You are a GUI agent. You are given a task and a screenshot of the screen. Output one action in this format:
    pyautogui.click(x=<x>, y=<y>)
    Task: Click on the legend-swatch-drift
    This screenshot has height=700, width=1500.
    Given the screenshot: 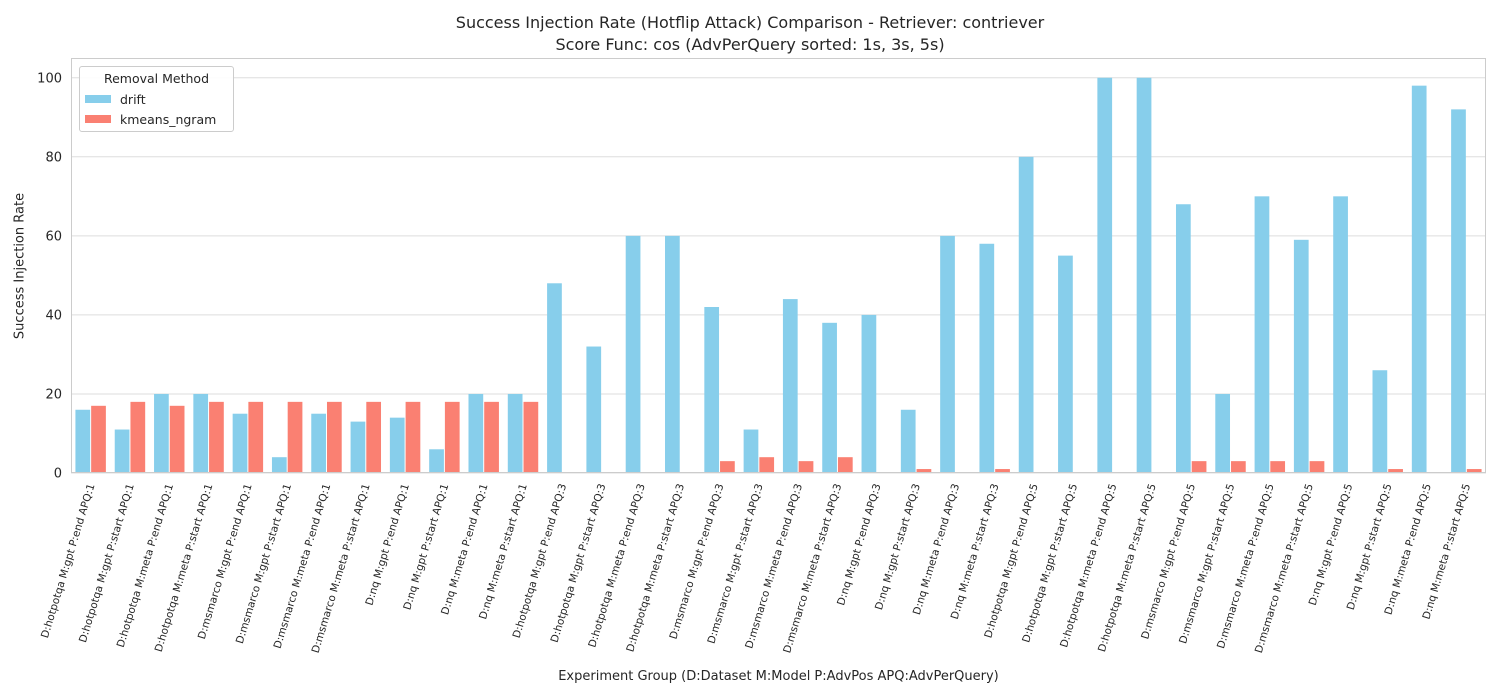 What is the action you would take?
    pyautogui.click(x=98, y=99)
    